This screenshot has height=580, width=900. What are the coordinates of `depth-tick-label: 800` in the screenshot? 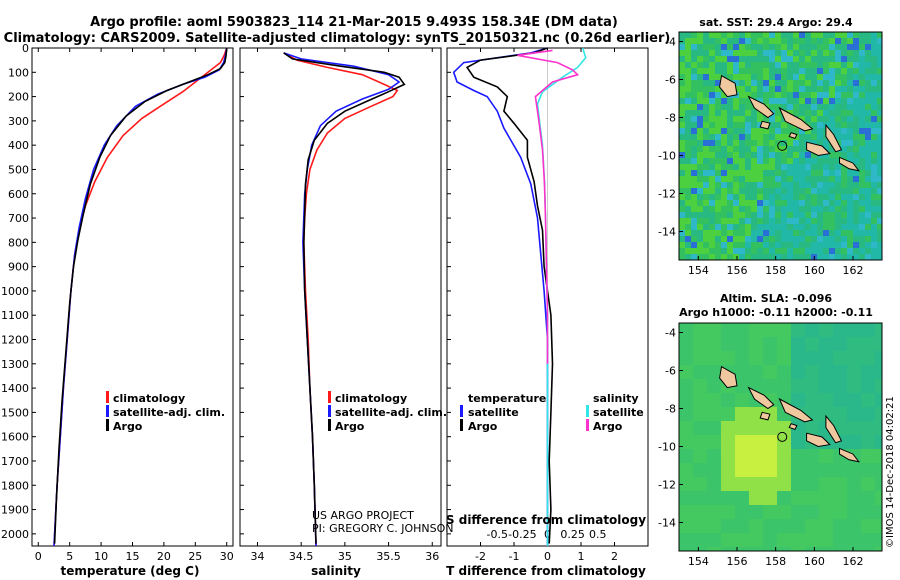 It's located at (18, 242).